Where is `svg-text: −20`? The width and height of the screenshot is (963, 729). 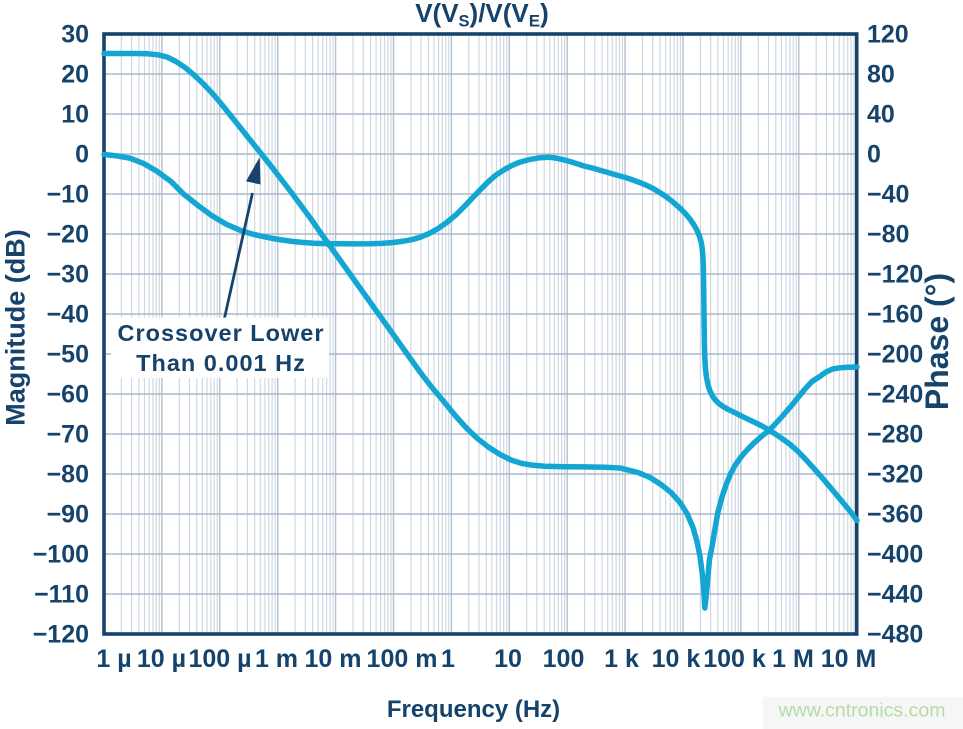
svg-text: −20 is located at coordinates (68, 235).